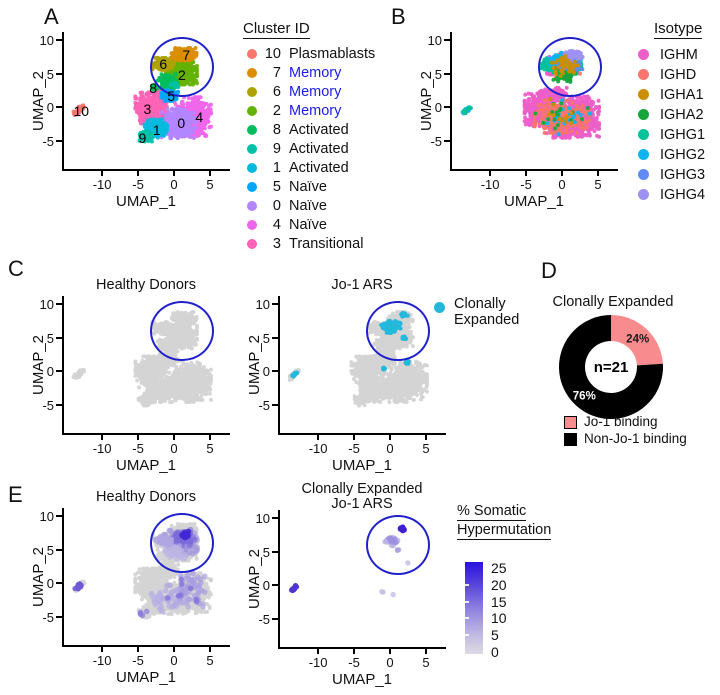 The height and width of the screenshot is (695, 720). I want to click on donut-legend-row: Non-Jo-1 binding, so click(639, 439).